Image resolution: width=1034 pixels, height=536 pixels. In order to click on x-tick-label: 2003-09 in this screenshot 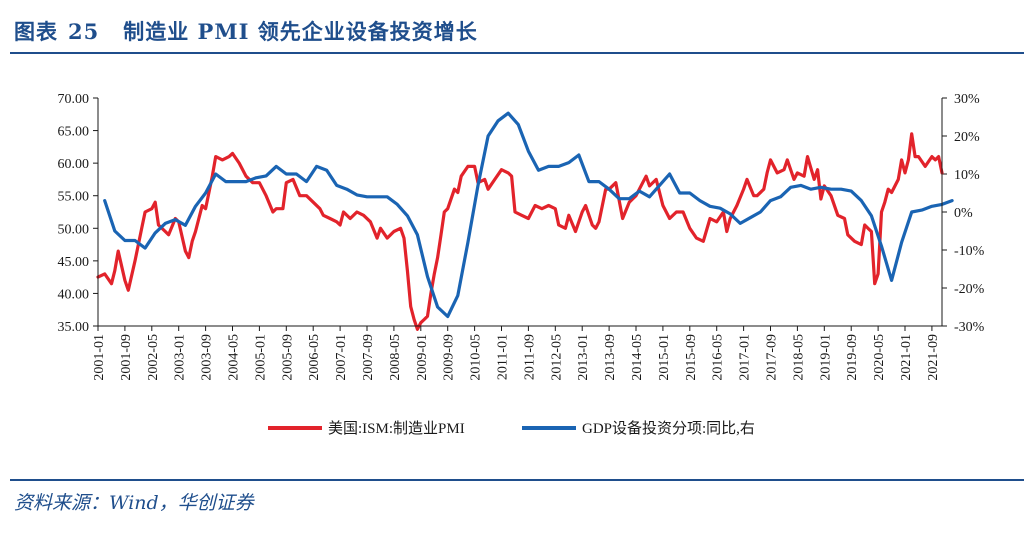, I will do `click(207, 357)`.